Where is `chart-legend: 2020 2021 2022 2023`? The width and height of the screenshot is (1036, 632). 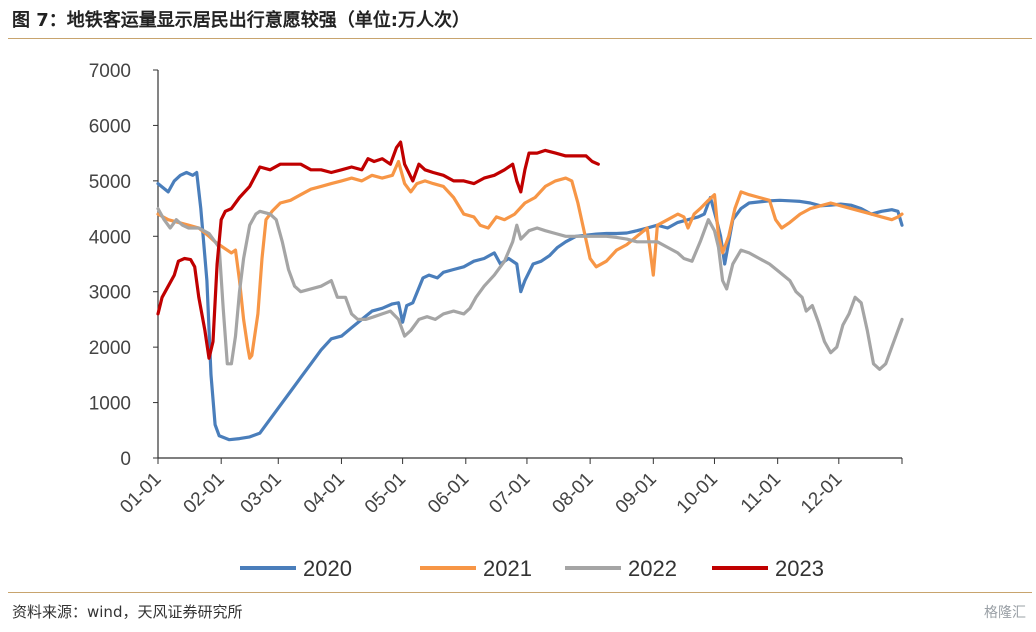 chart-legend: 2020 2021 2022 2023 is located at coordinates (532, 568).